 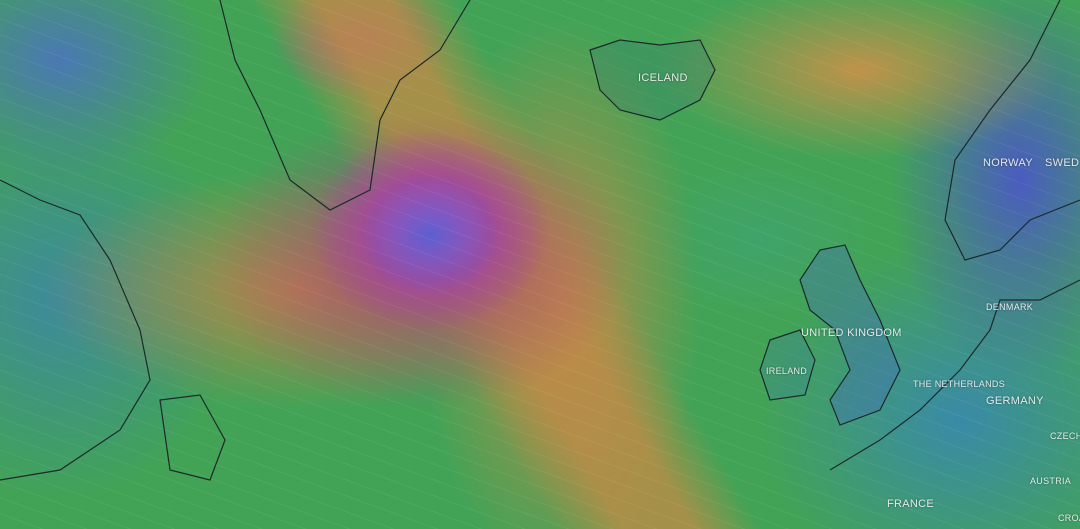 I want to click on europe-coast, so click(x=954, y=375).